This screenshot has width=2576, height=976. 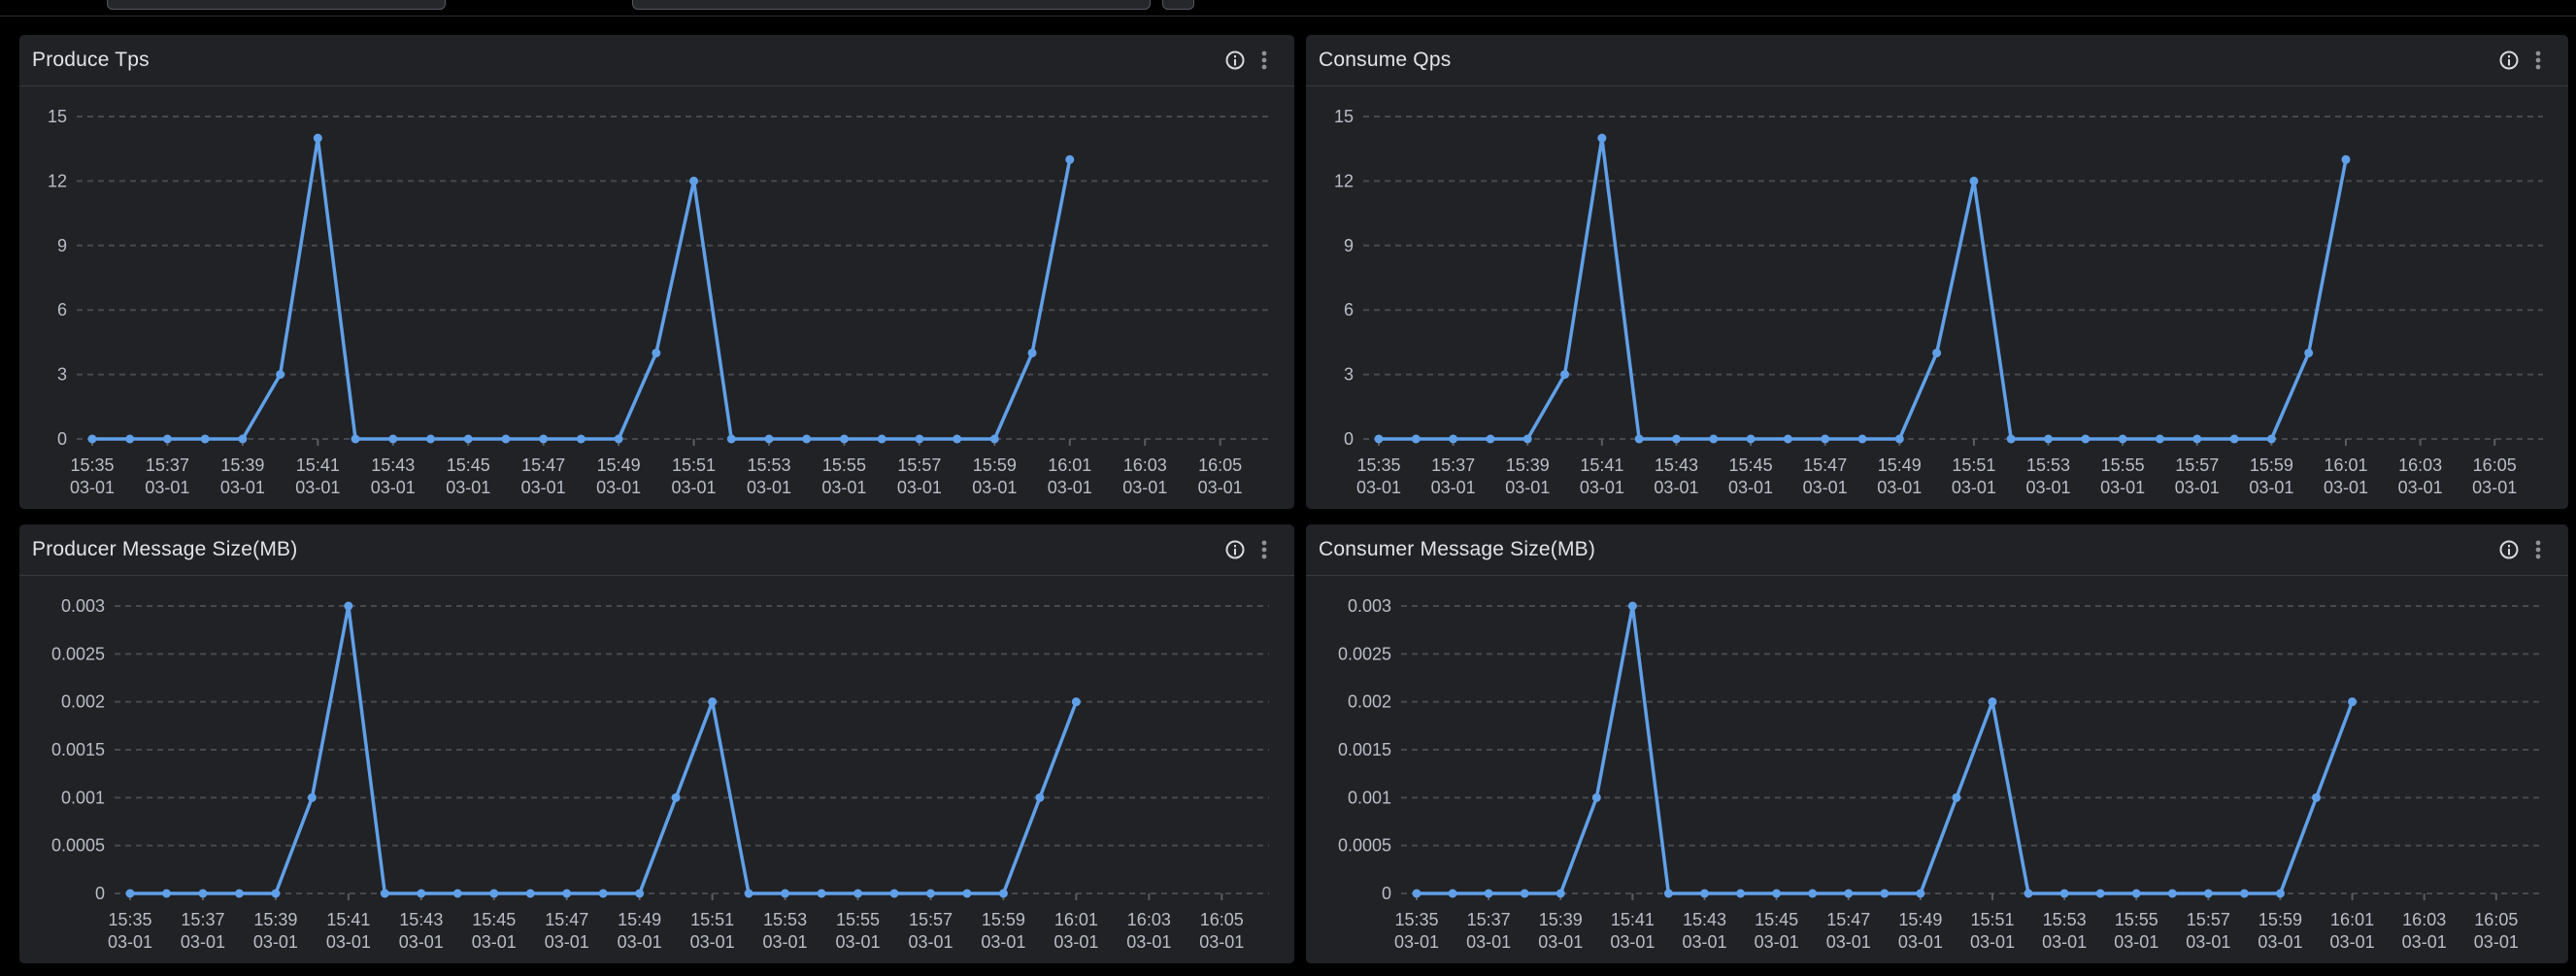 What do you see at coordinates (242, 465) in the screenshot?
I see `svg-text: 15:39` at bounding box center [242, 465].